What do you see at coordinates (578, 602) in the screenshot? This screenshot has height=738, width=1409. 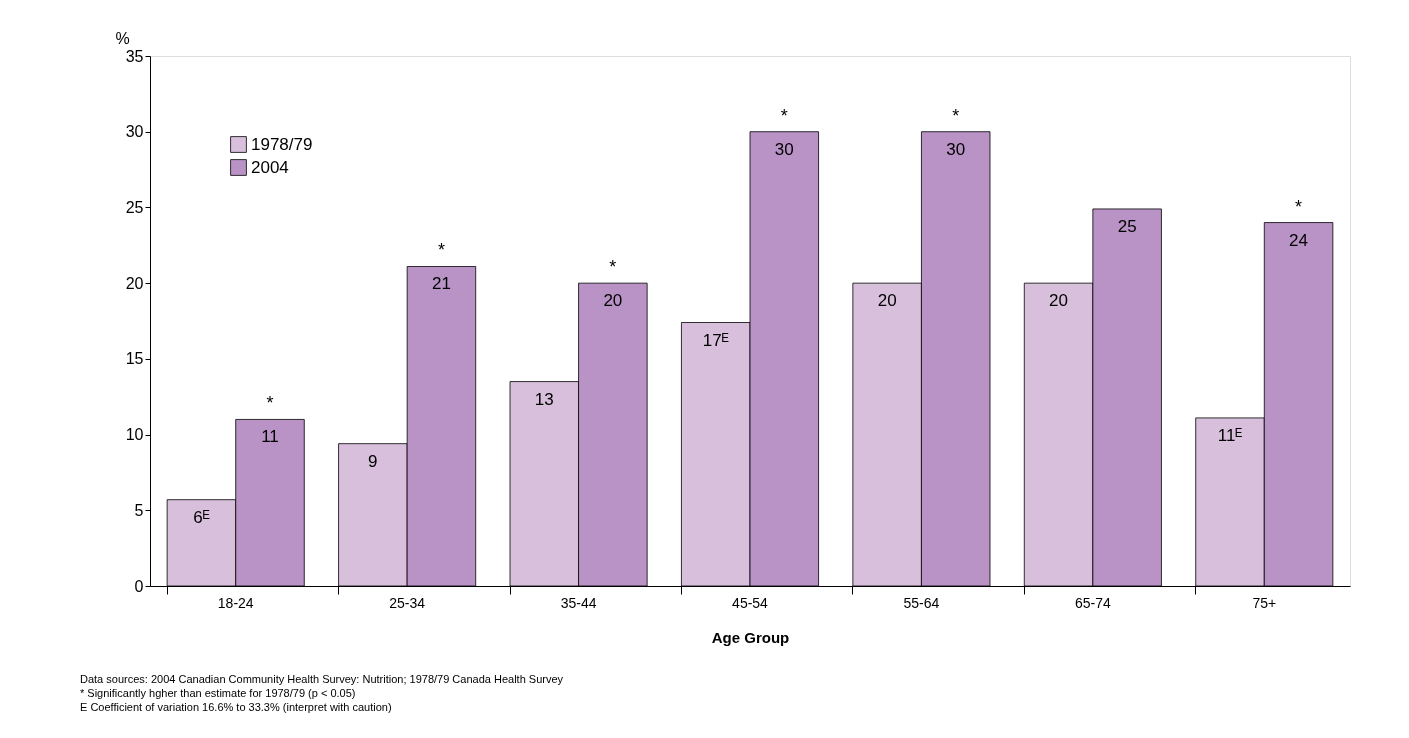 I see `x-tick-label: 35-44` at bounding box center [578, 602].